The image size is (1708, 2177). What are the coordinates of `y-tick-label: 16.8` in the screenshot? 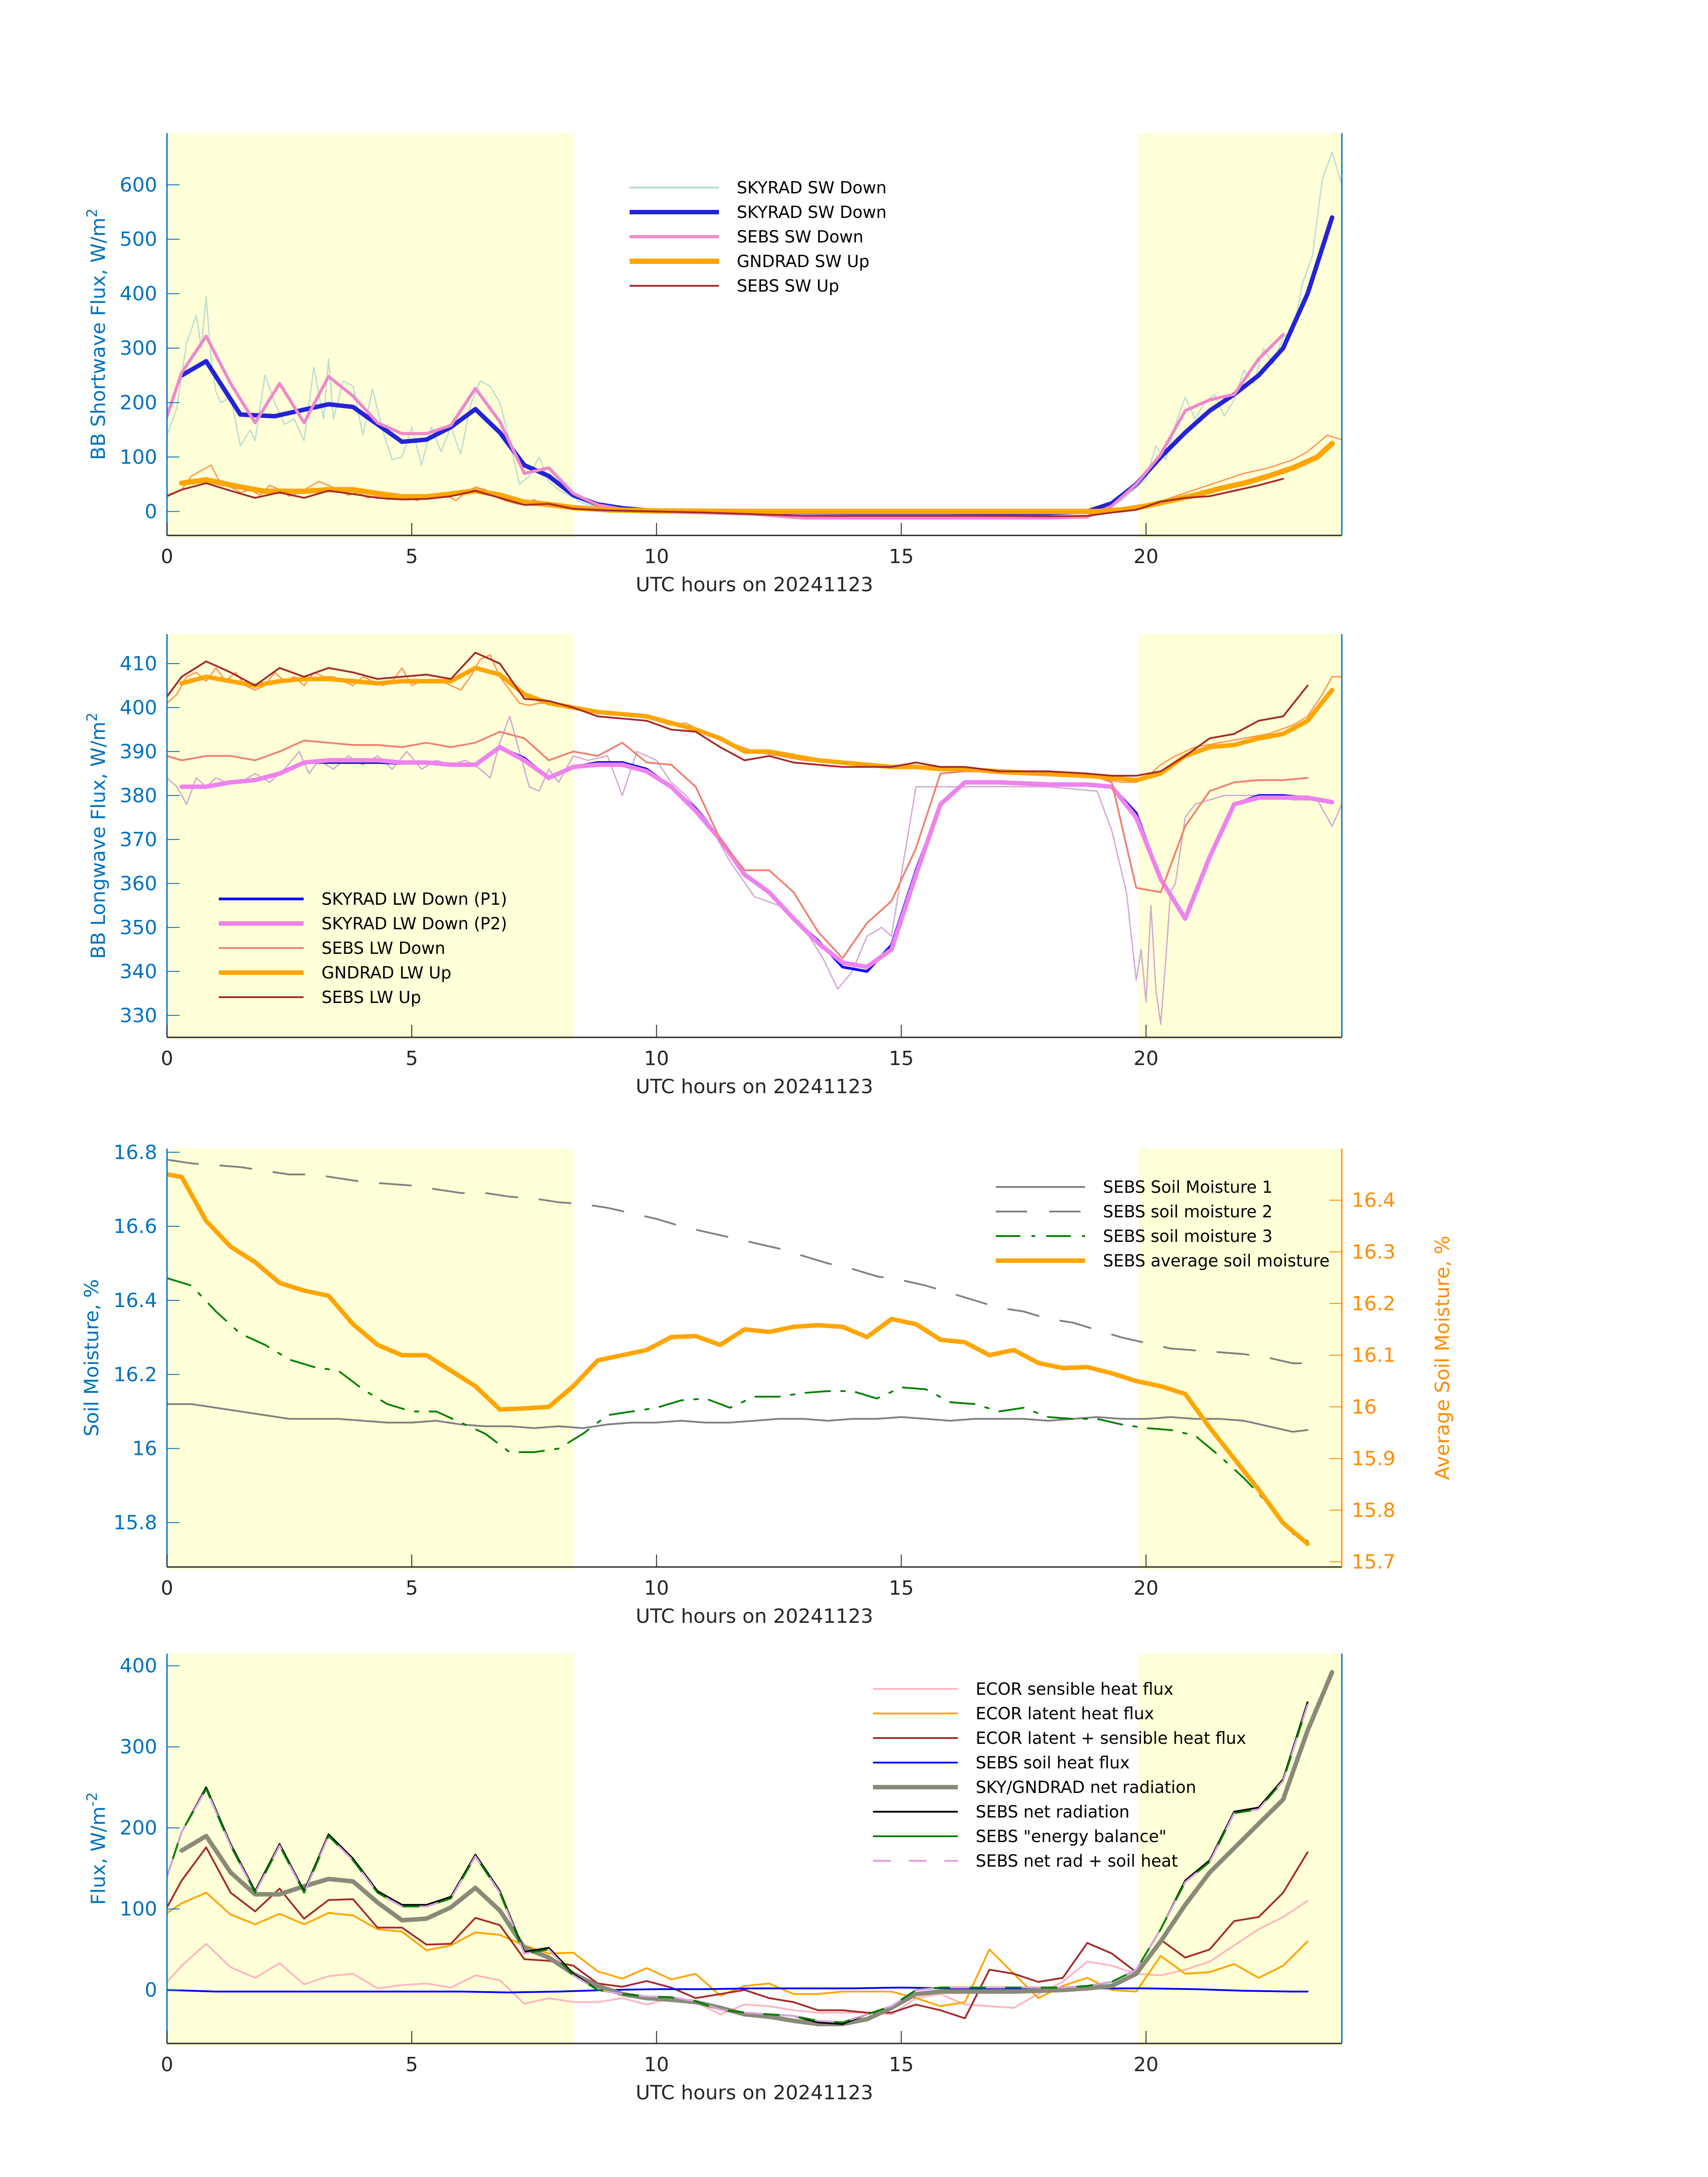 It's located at (135, 1152).